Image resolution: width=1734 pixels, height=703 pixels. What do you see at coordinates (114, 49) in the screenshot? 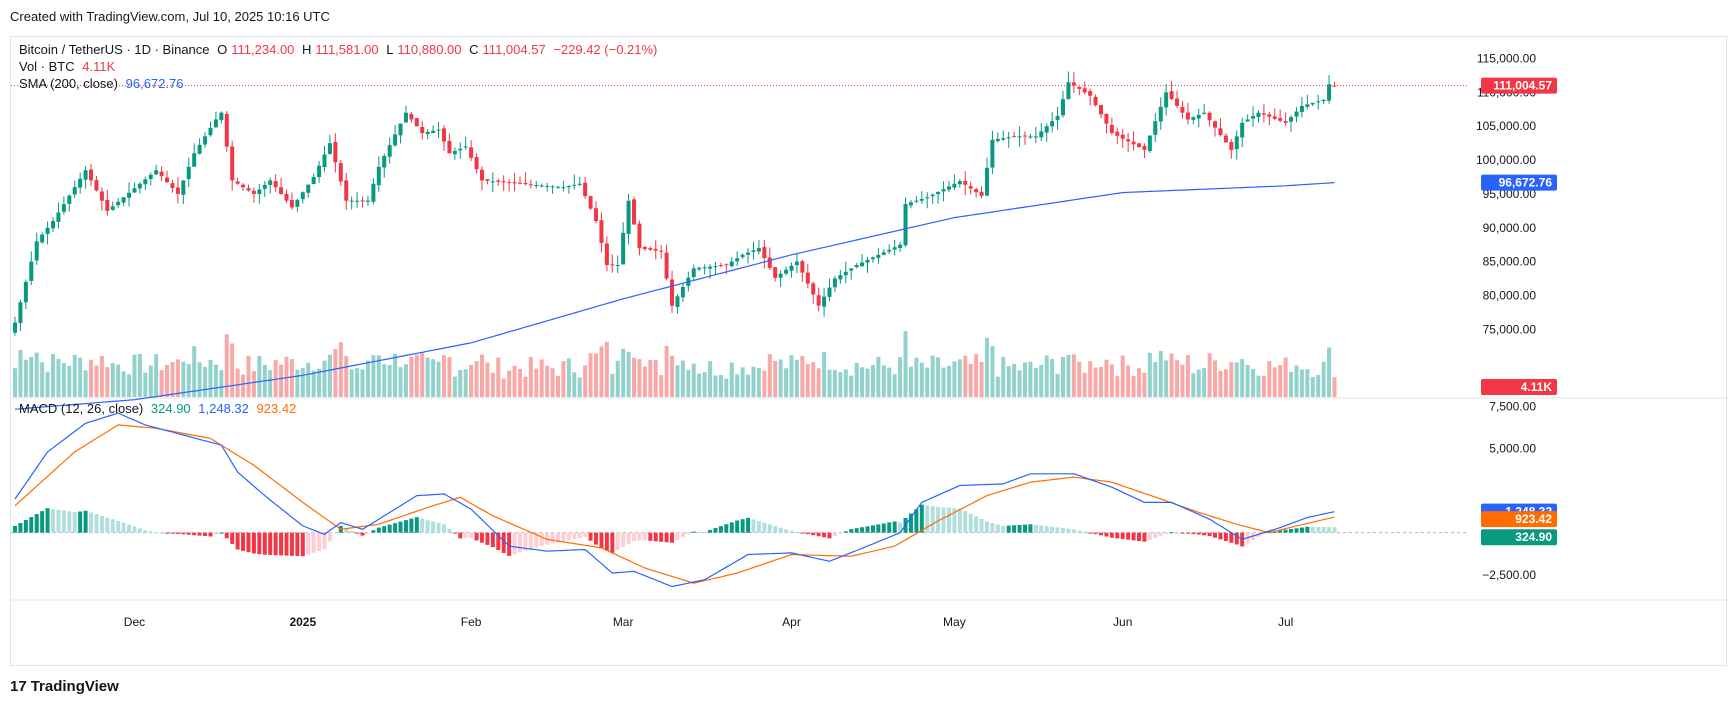
I see `symbol-title: Bitcoin / TetherUS · 1D · Binance` at bounding box center [114, 49].